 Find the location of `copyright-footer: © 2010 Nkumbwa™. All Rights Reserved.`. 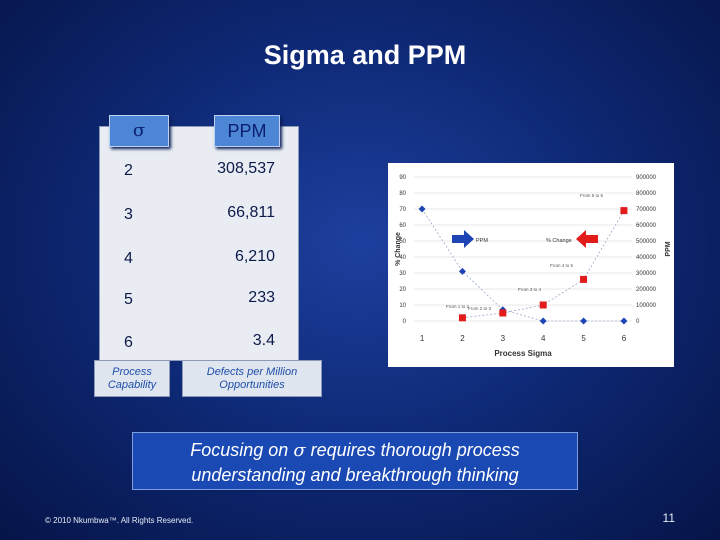

copyright-footer: © 2010 Nkumbwa™. All Rights Reserved. is located at coordinates (119, 520).